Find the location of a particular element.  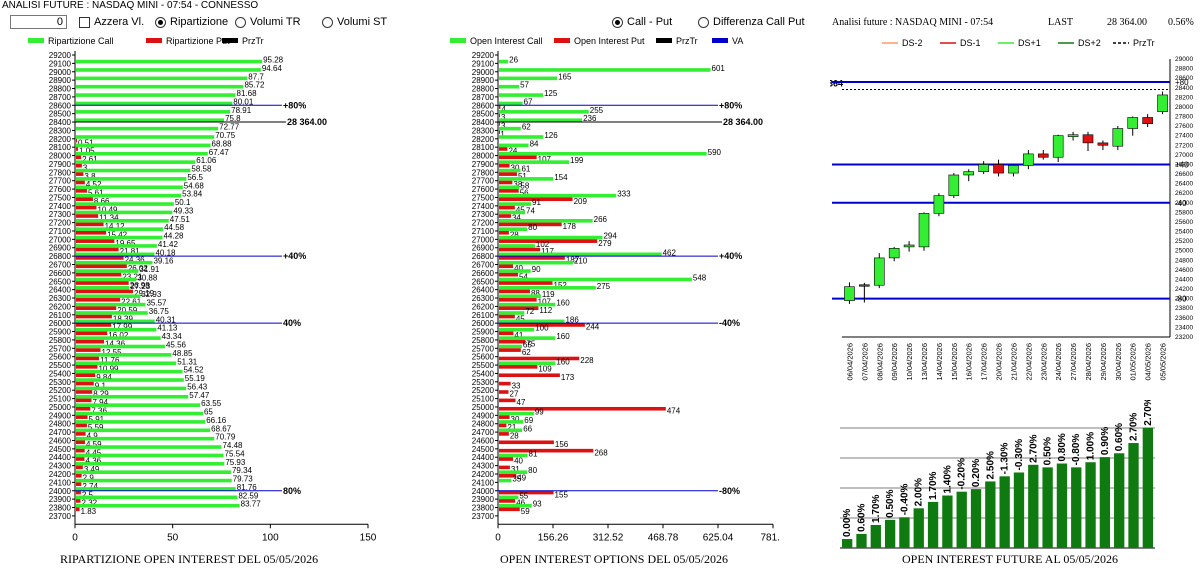

call-value-label: 66.16 is located at coordinates (216, 420).